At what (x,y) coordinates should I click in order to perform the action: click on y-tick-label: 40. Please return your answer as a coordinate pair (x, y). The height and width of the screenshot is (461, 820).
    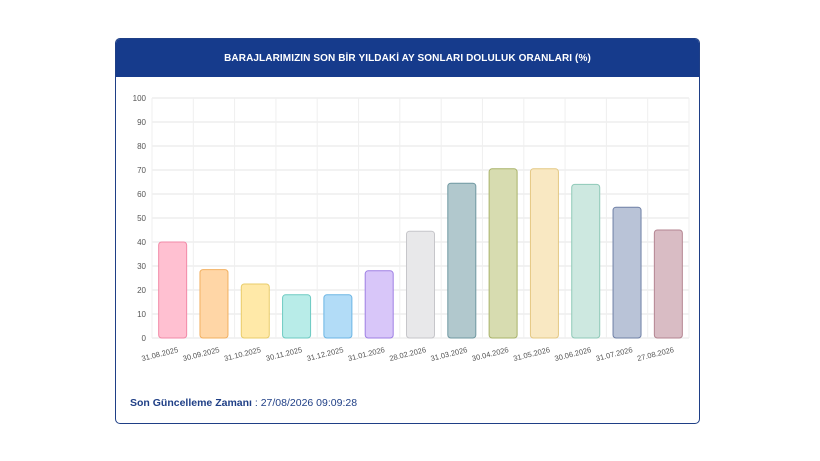
    Looking at the image, I should click on (141, 242).